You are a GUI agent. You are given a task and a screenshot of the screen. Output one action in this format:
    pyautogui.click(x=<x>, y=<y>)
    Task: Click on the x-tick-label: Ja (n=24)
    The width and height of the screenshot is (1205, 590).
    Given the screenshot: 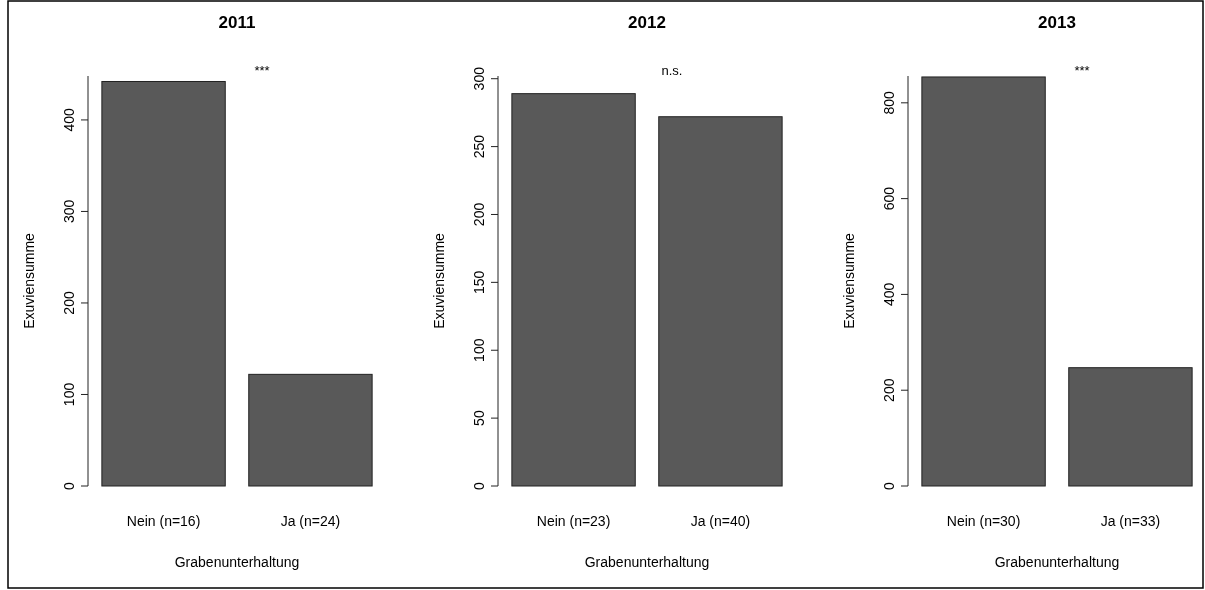 What is the action you would take?
    pyautogui.click(x=310, y=521)
    